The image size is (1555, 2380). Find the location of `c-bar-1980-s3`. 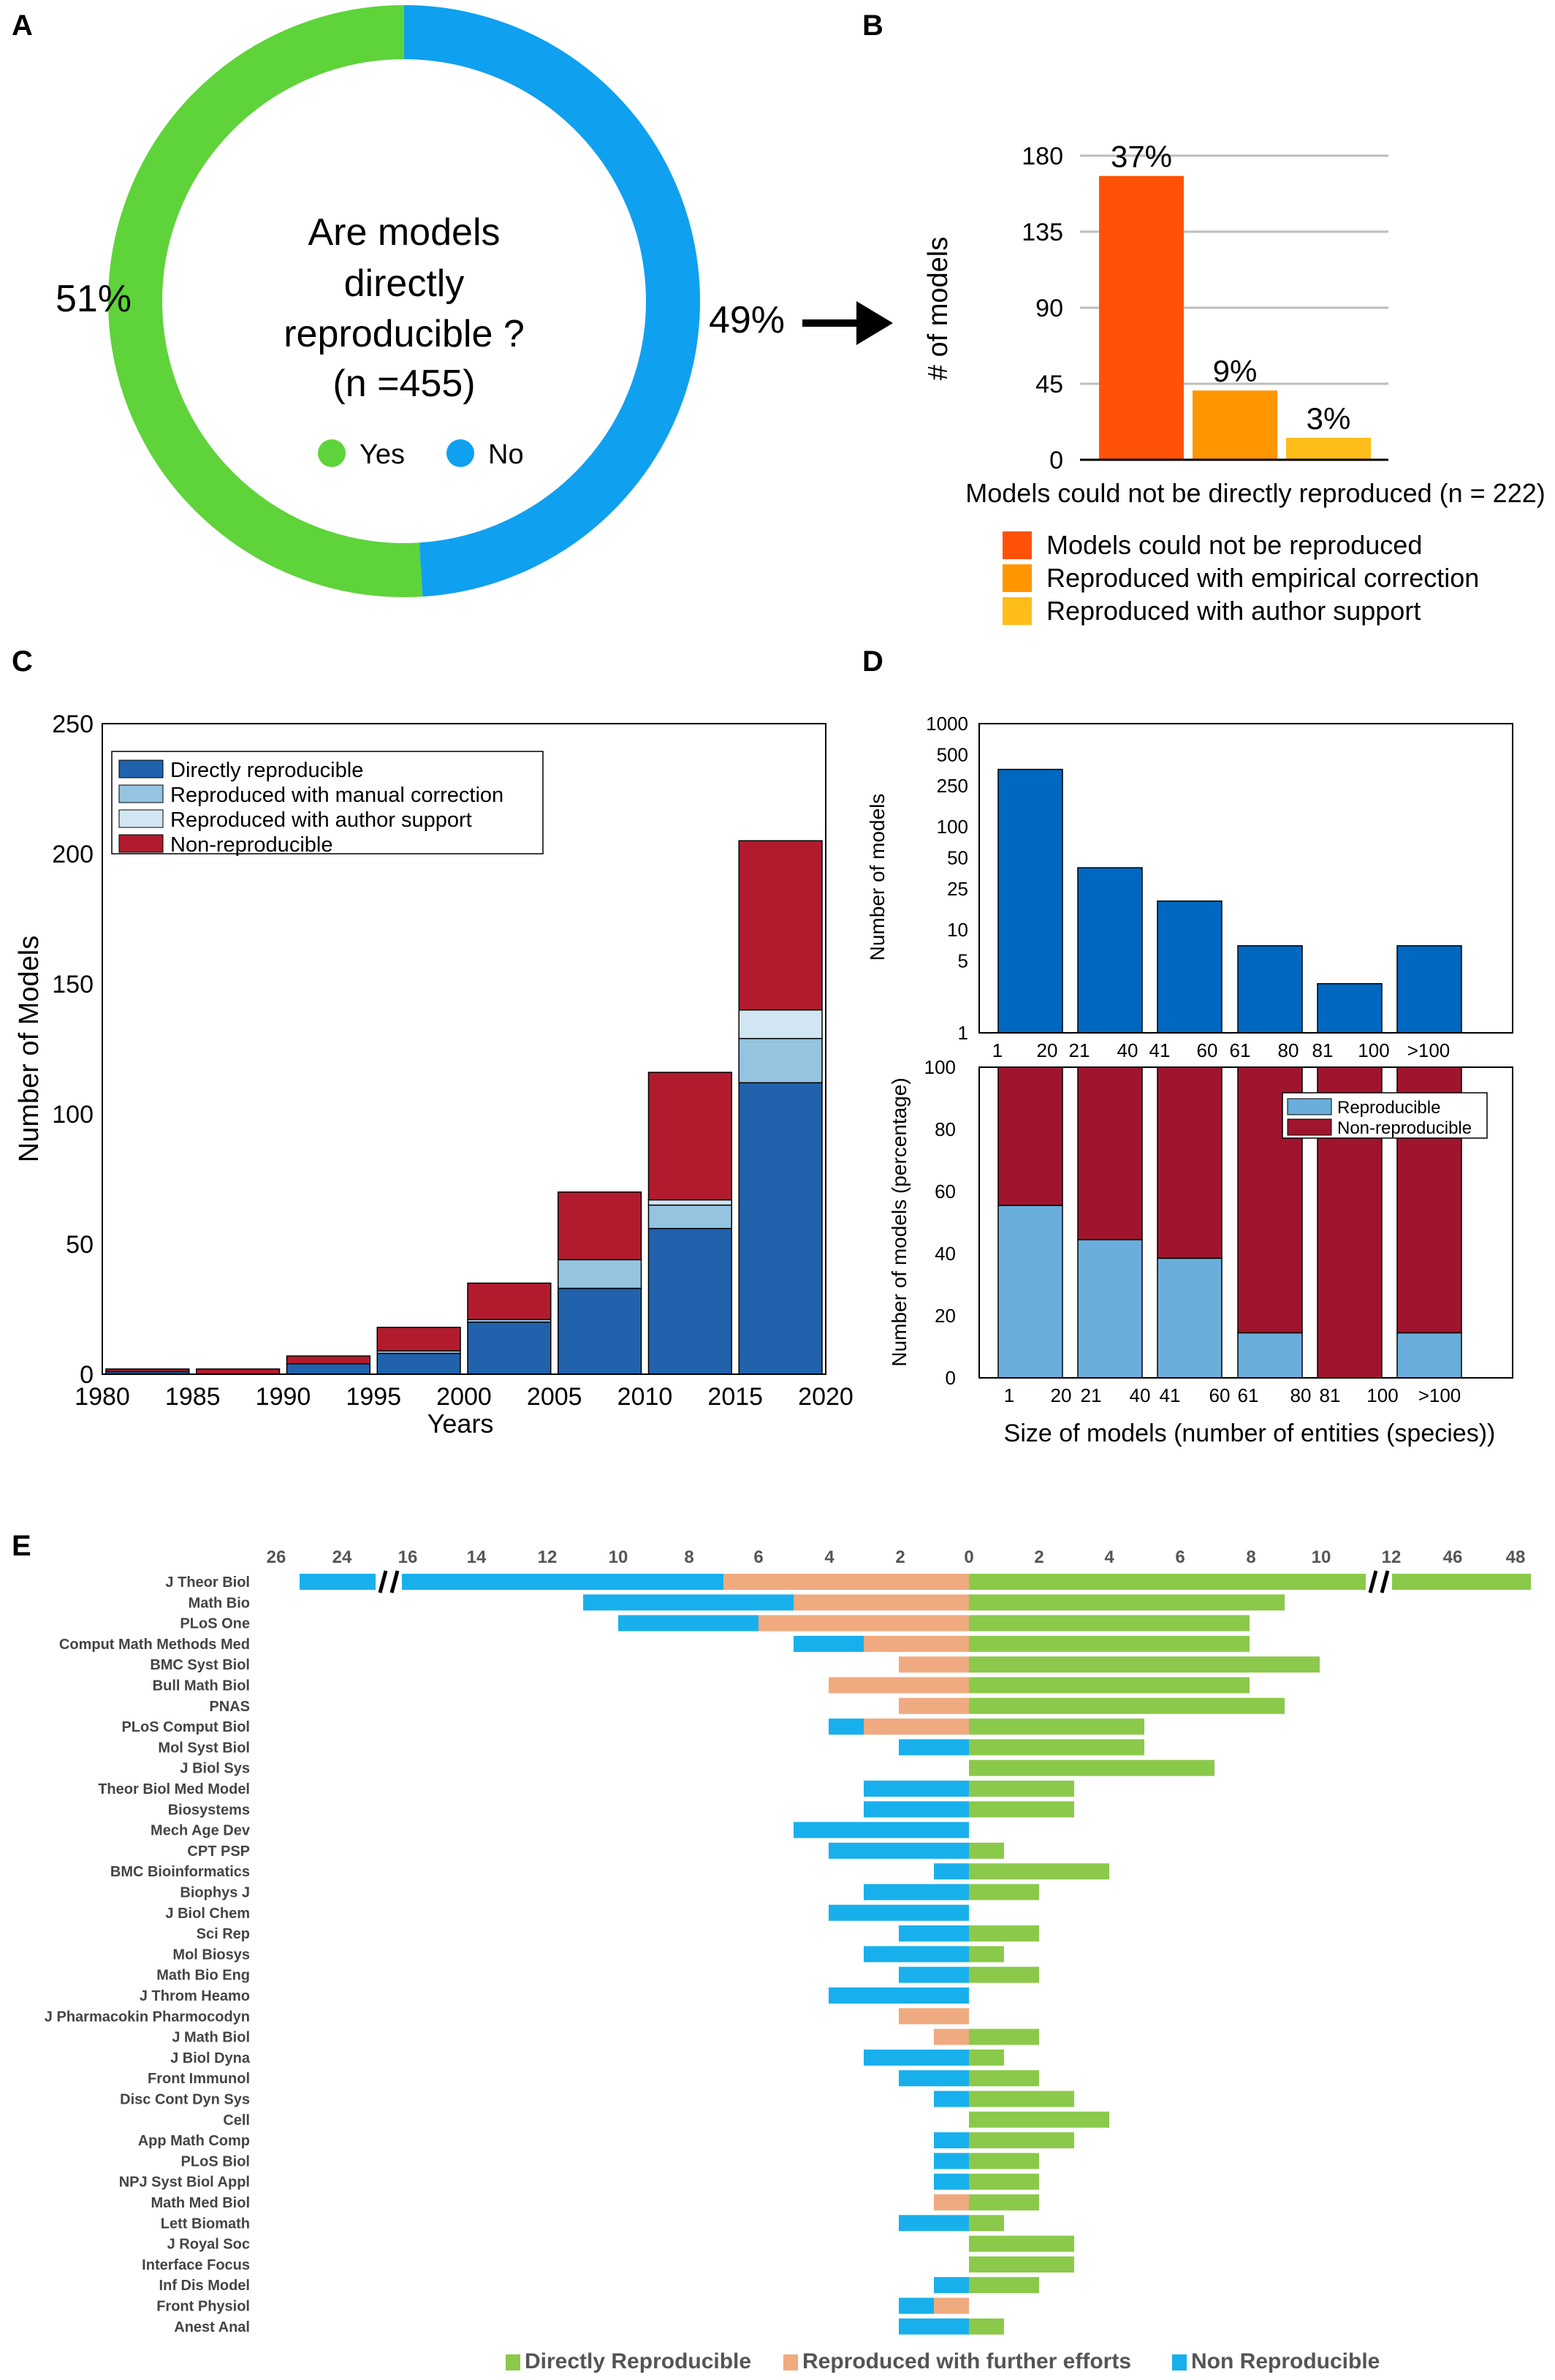

c-bar-1980-s3 is located at coordinates (147, 1370).